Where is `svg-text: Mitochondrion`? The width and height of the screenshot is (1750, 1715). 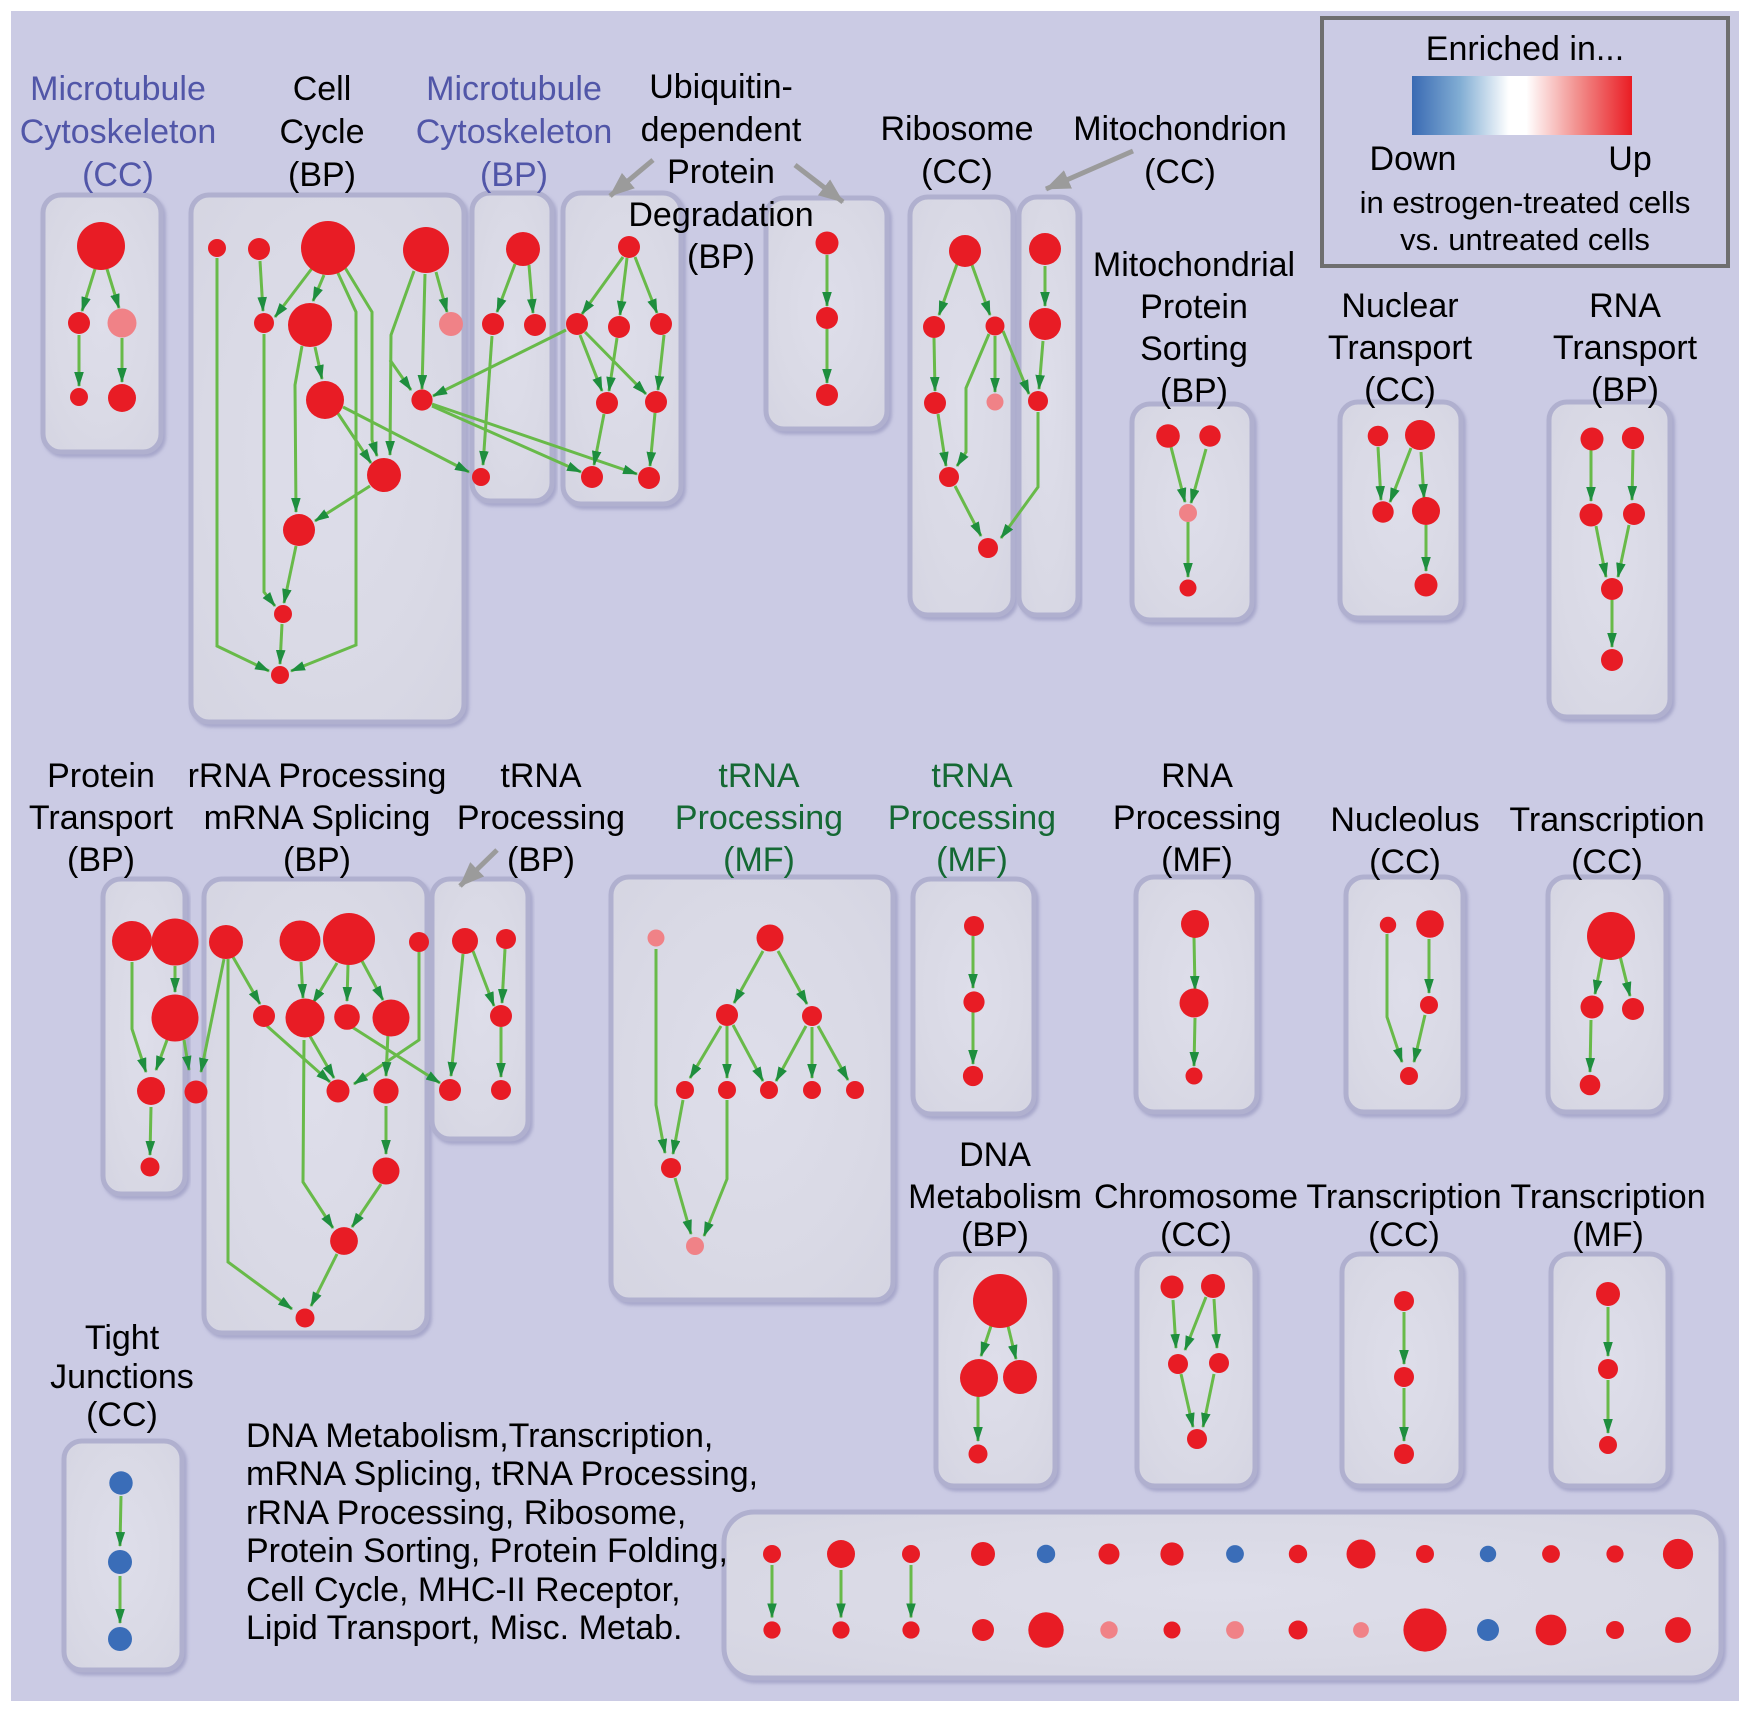 svg-text: Mitochondrion is located at coordinates (1180, 129).